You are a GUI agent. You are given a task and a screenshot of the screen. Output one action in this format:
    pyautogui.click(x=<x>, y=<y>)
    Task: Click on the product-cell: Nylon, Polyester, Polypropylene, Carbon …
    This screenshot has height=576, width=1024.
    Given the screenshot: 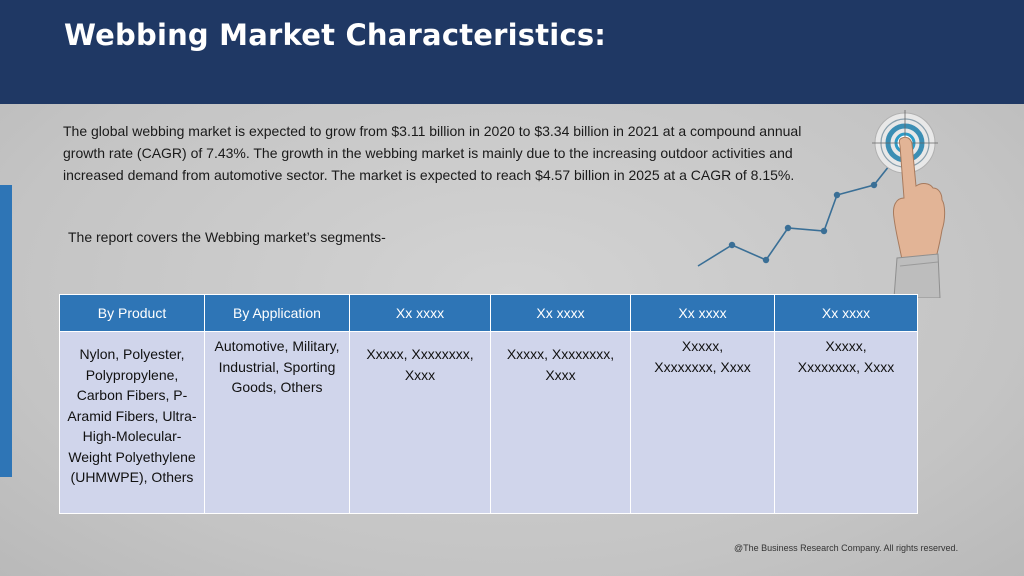 What is the action you would take?
    pyautogui.click(x=132, y=422)
    